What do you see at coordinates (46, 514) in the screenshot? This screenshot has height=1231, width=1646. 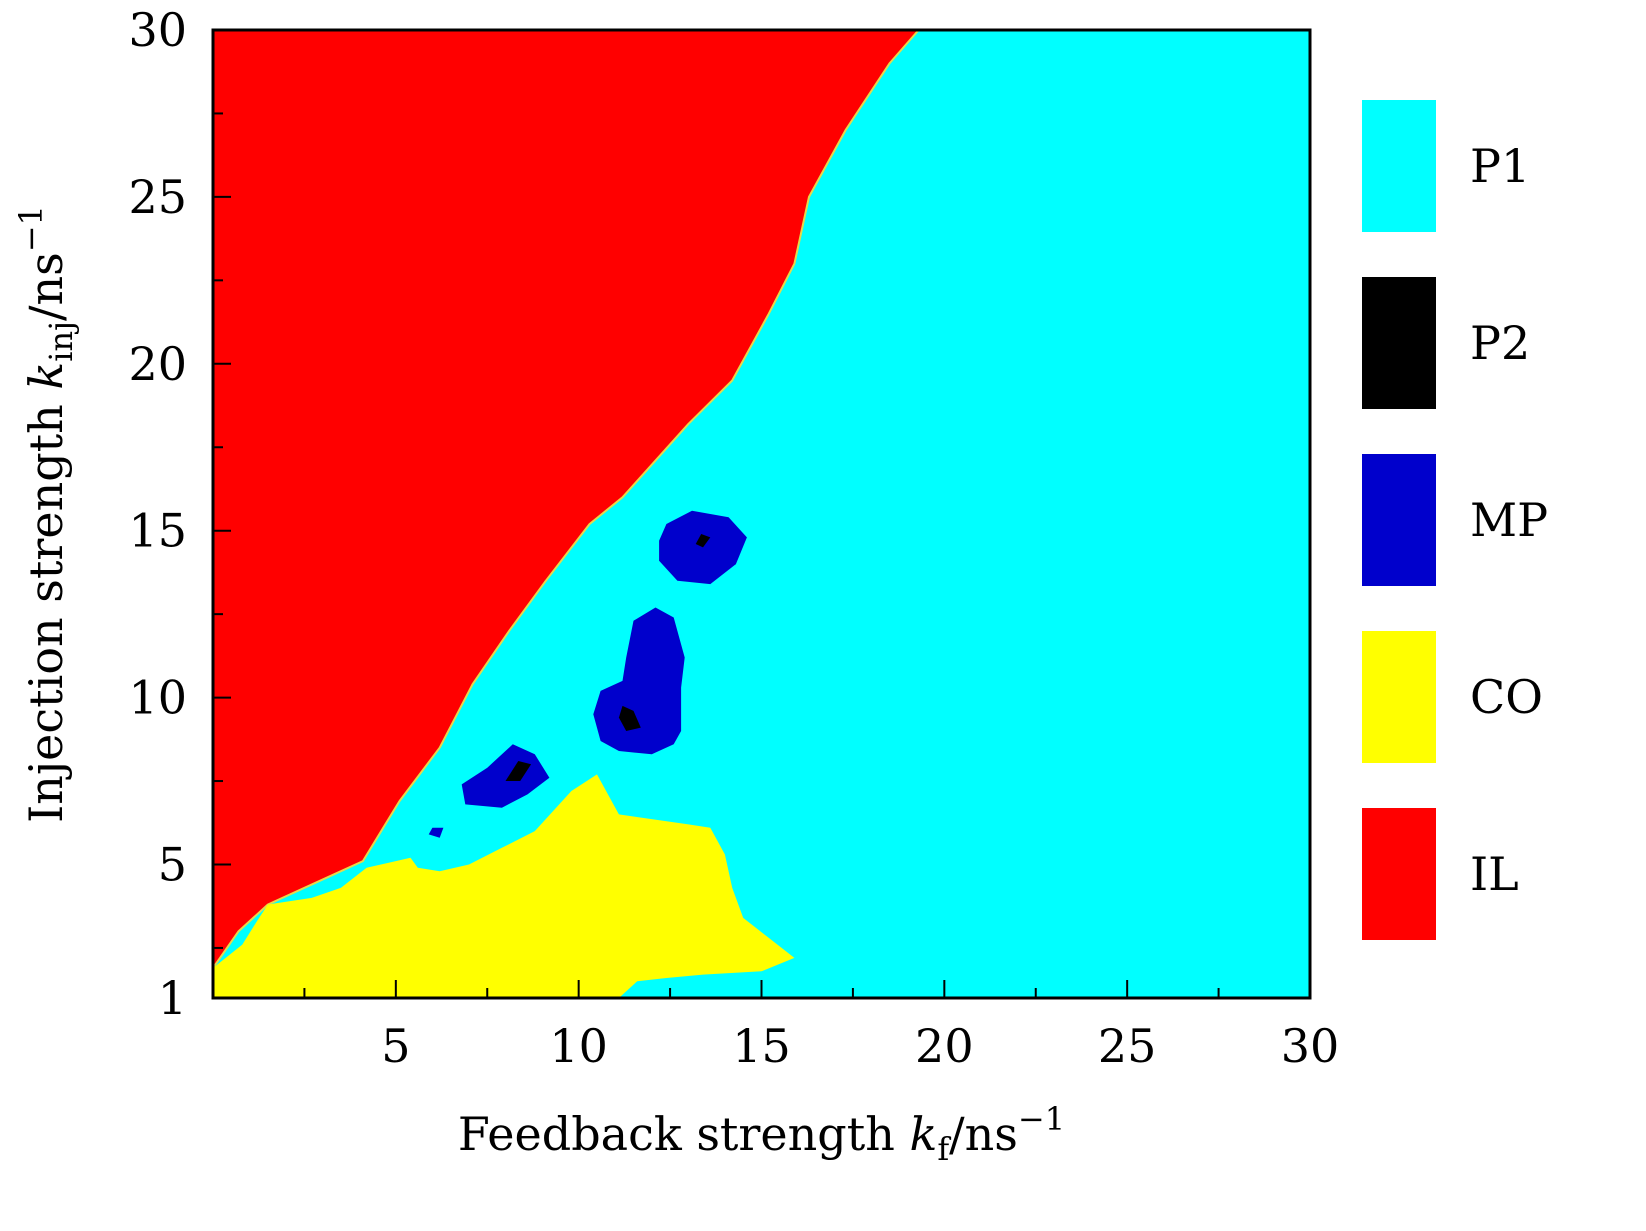 I see `y-axis-title: Injection strength kinj/ns−1` at bounding box center [46, 514].